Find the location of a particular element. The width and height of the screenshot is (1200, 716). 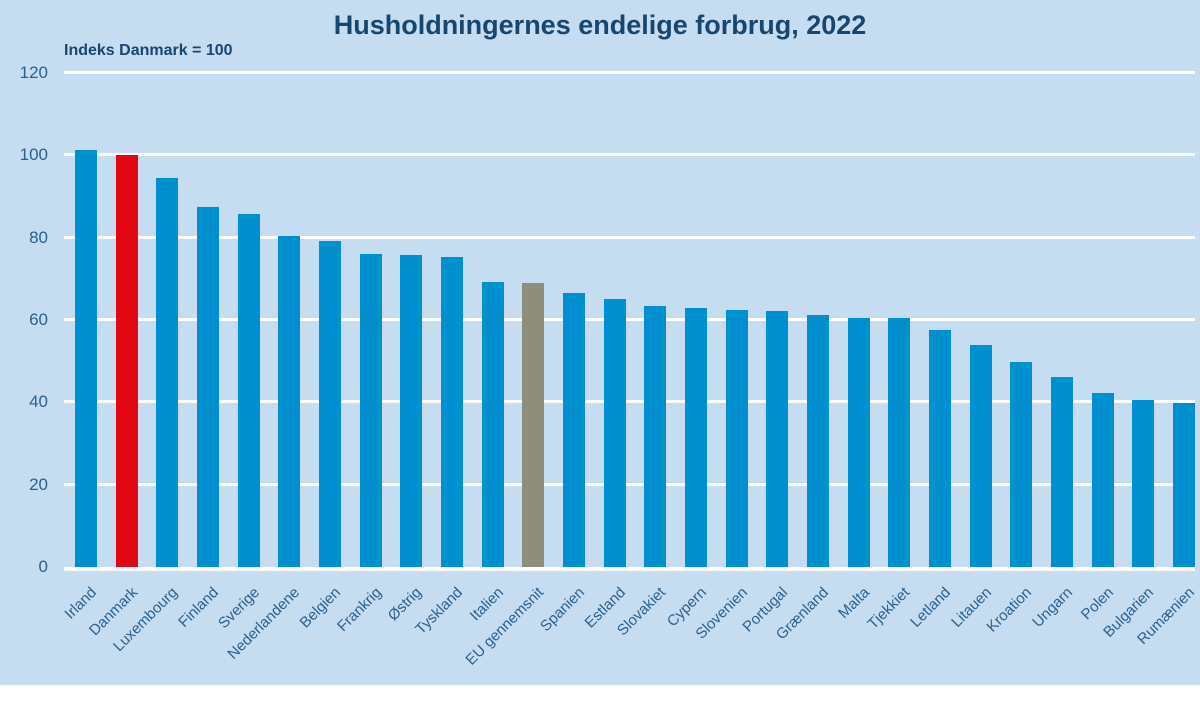

bar-litauen is located at coordinates (981, 456).